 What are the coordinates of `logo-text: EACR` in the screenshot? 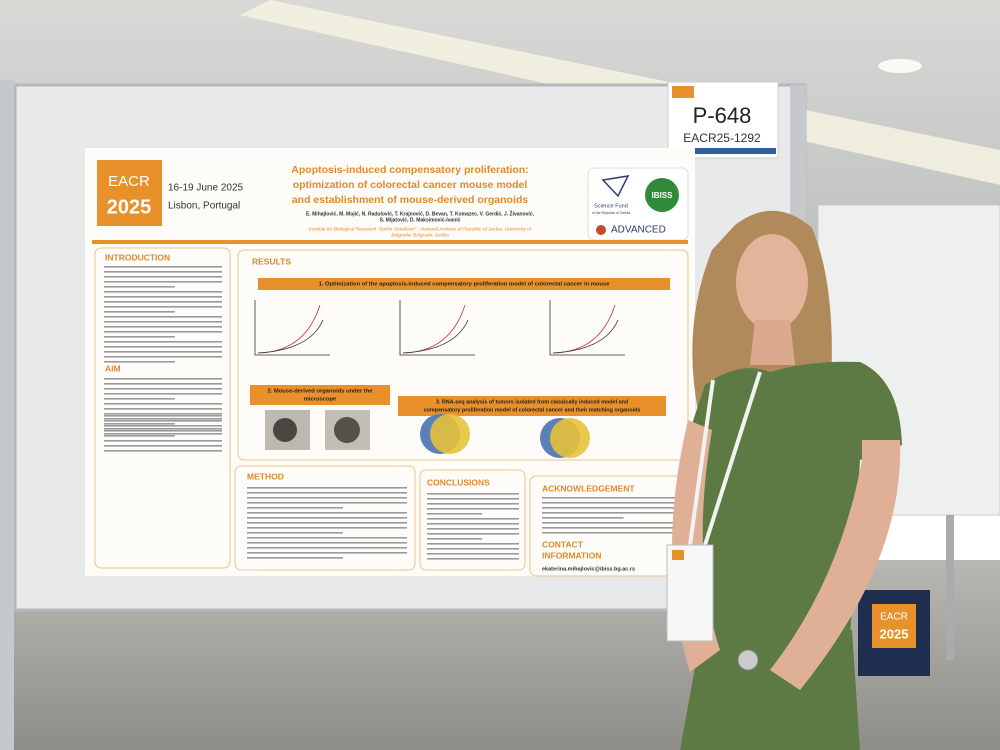 It's located at (129, 181).